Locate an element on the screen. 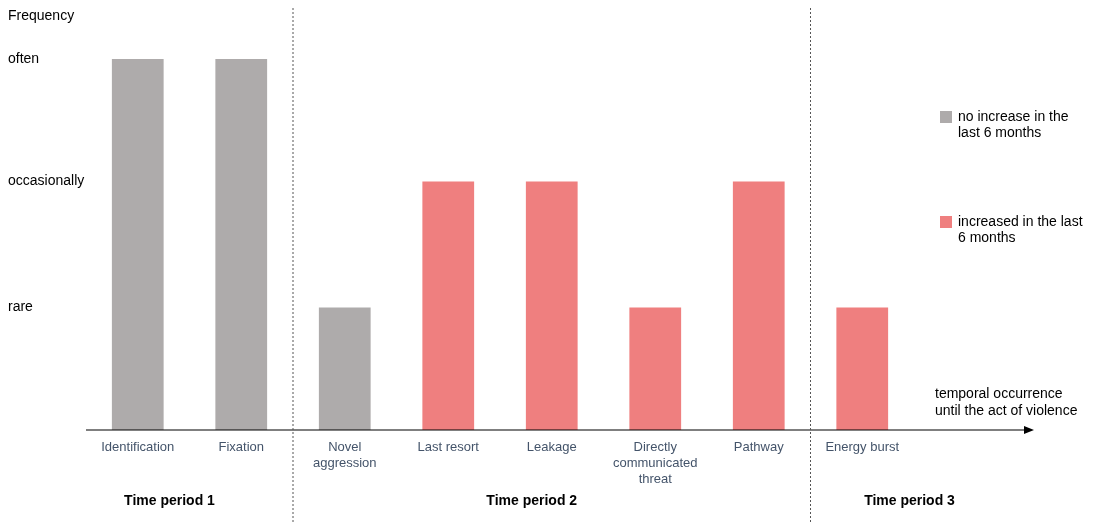 This screenshot has width=1093, height=526. text: rare is located at coordinates (21, 306).